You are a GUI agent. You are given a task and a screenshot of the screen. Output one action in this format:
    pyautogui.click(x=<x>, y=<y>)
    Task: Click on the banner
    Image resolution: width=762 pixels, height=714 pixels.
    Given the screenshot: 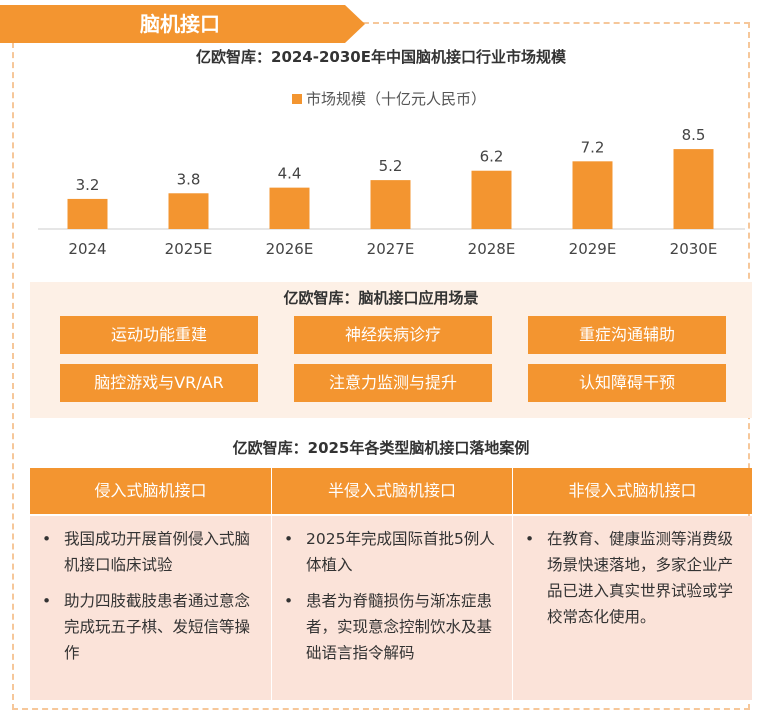 What is the action you would take?
    pyautogui.click(x=182, y=24)
    